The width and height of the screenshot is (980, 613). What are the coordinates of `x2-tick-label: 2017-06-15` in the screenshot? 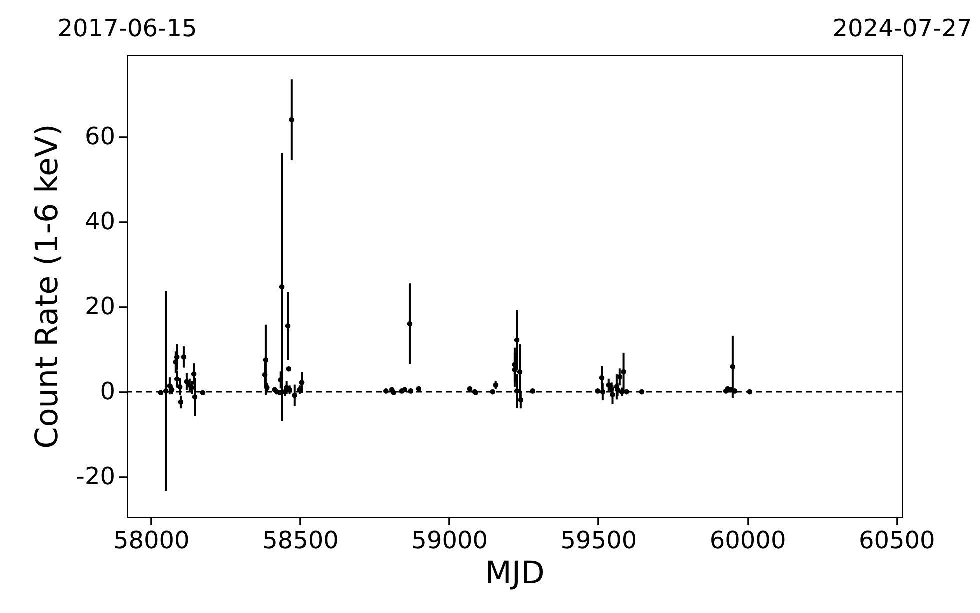 It's located at (128, 28).